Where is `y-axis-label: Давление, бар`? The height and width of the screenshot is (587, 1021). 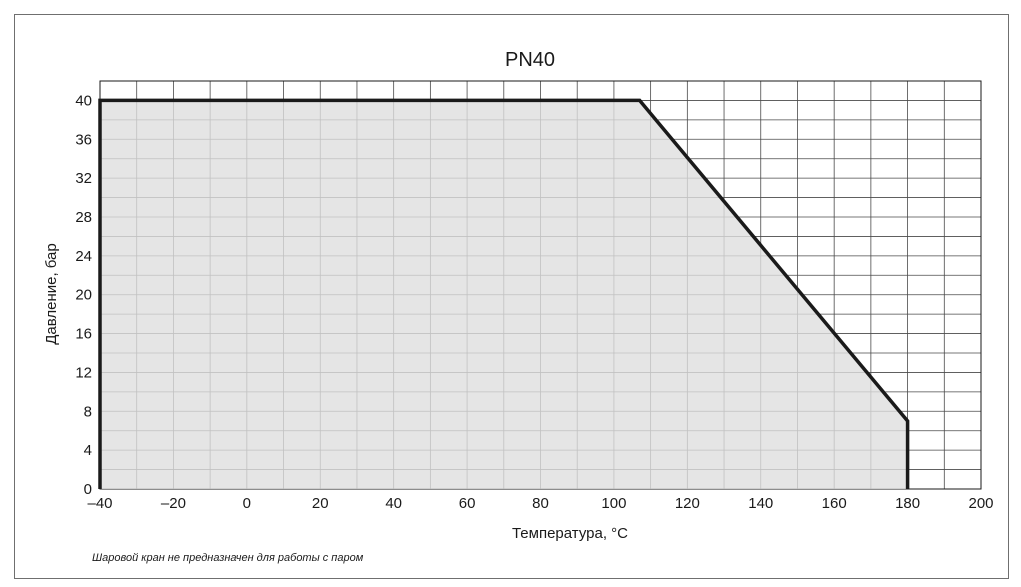 y-axis-label: Давление, бар is located at coordinates (51, 294).